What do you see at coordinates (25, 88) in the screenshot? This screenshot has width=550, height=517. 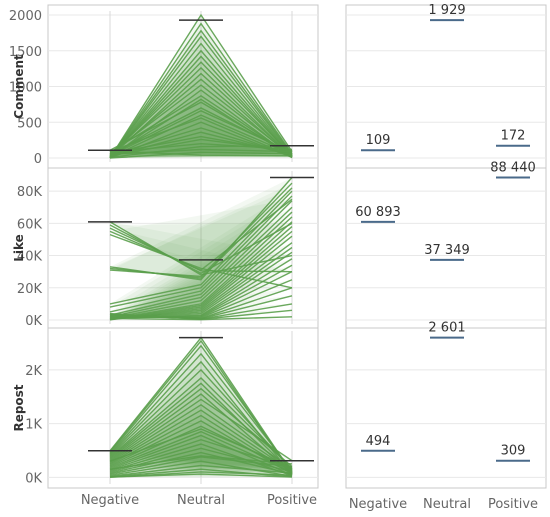 I see `comment-ytick-label: 1000` at bounding box center [25, 88].